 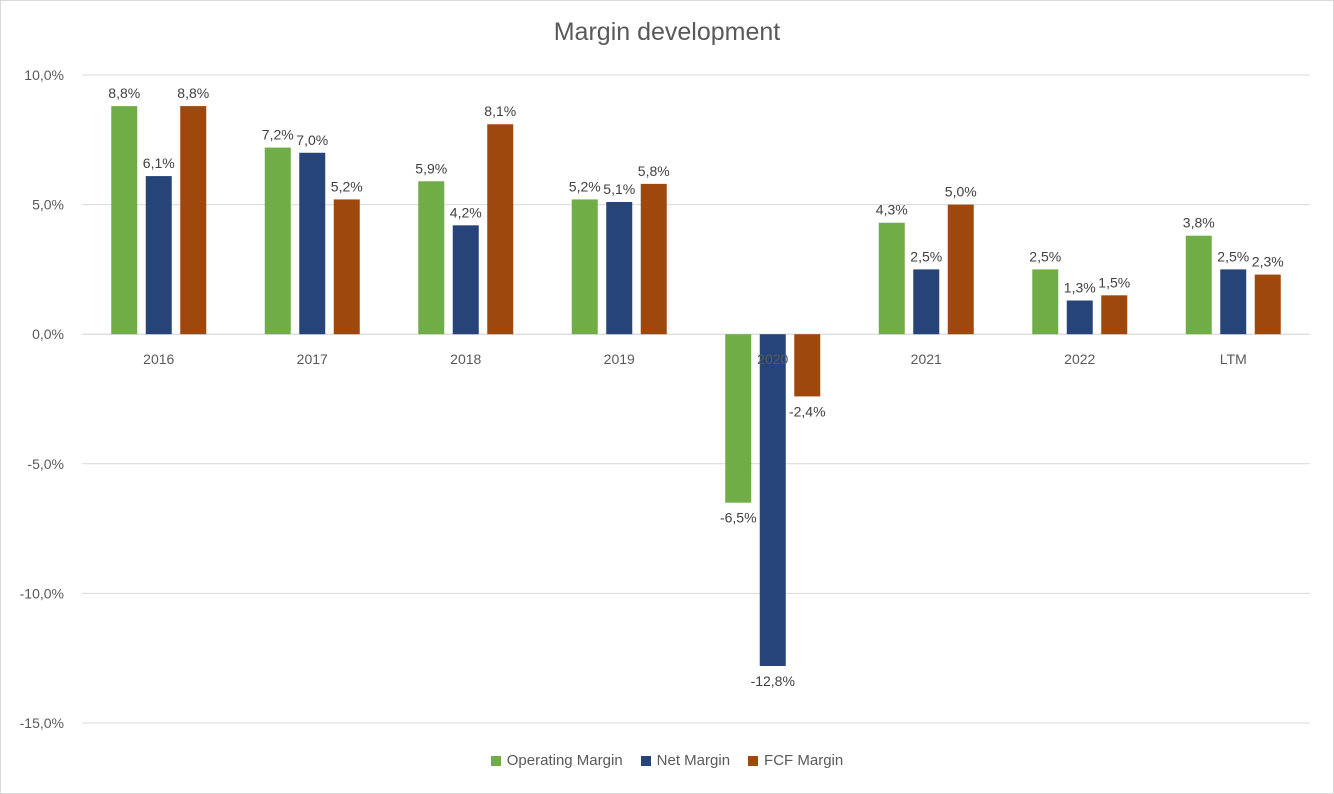 What do you see at coordinates (772, 359) in the screenshot?
I see `x-tick-label: 2020` at bounding box center [772, 359].